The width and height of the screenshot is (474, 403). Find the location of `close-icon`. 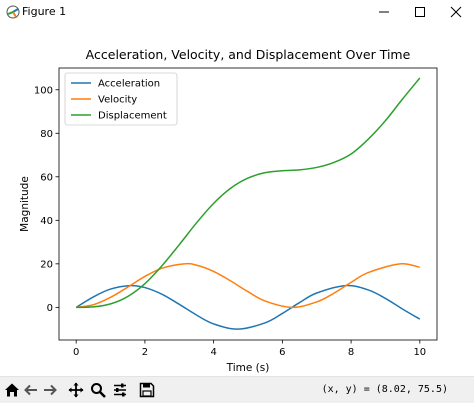

close-icon is located at coordinates (456, 12).